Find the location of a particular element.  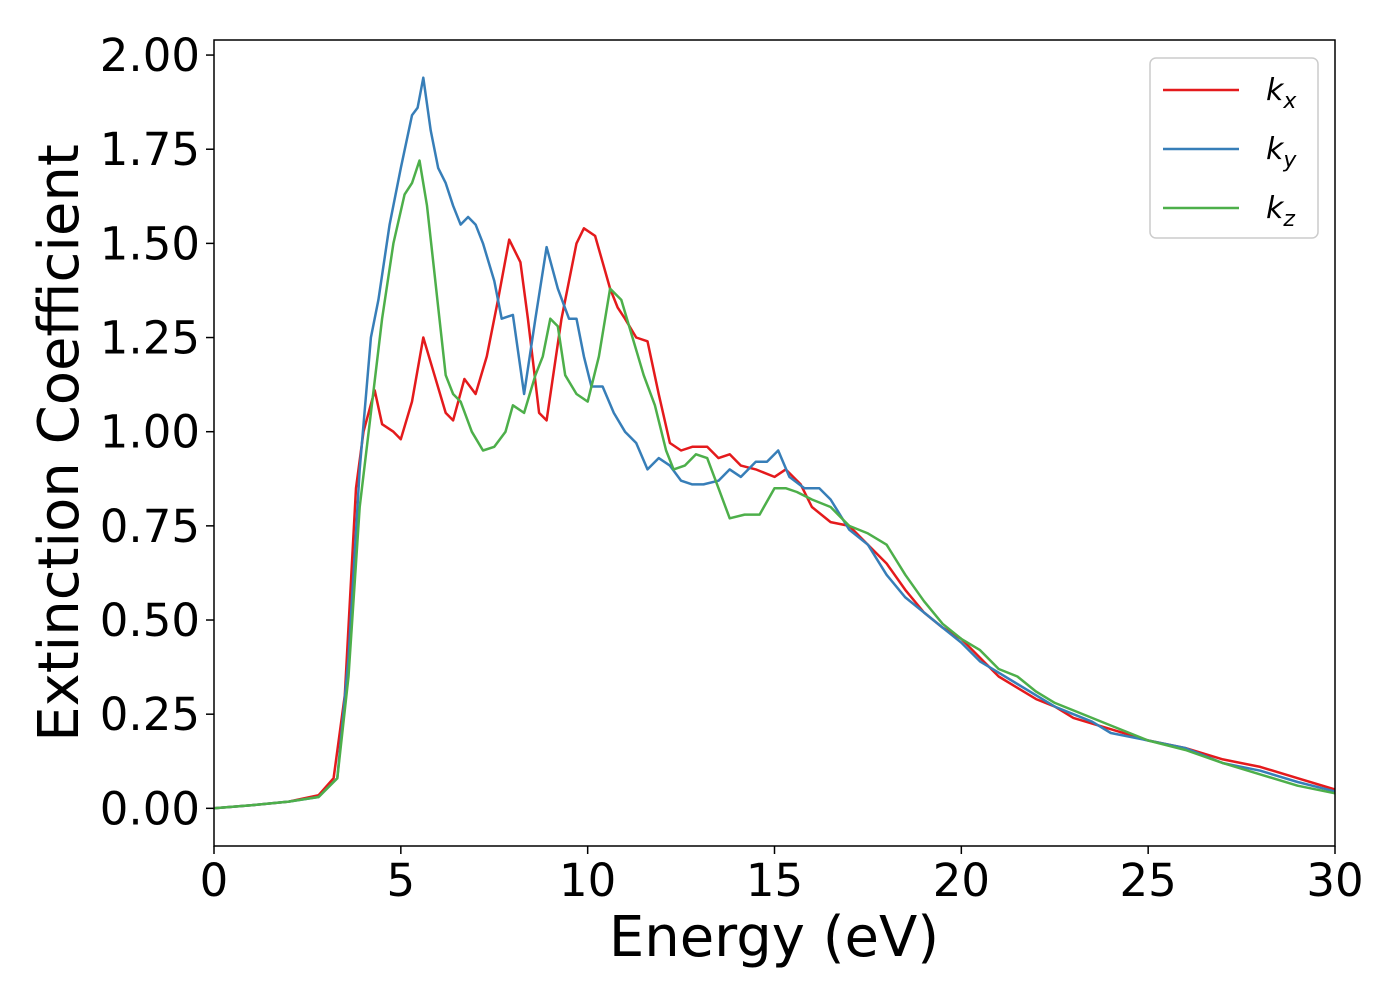

legend-label-ky: ky is located at coordinates (1281, 152).